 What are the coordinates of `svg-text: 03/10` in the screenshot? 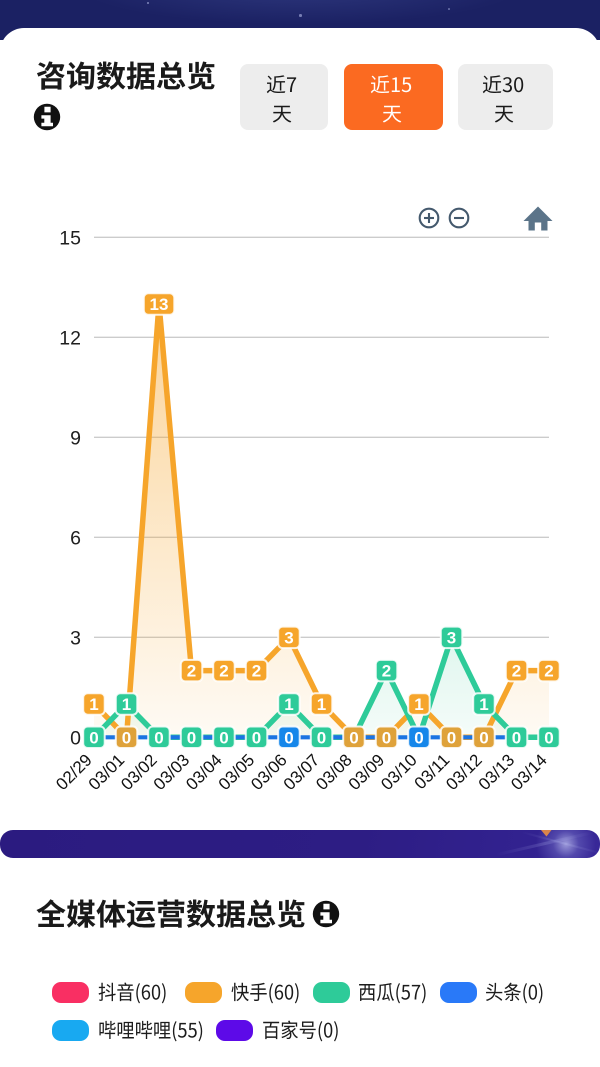 It's located at (399, 772).